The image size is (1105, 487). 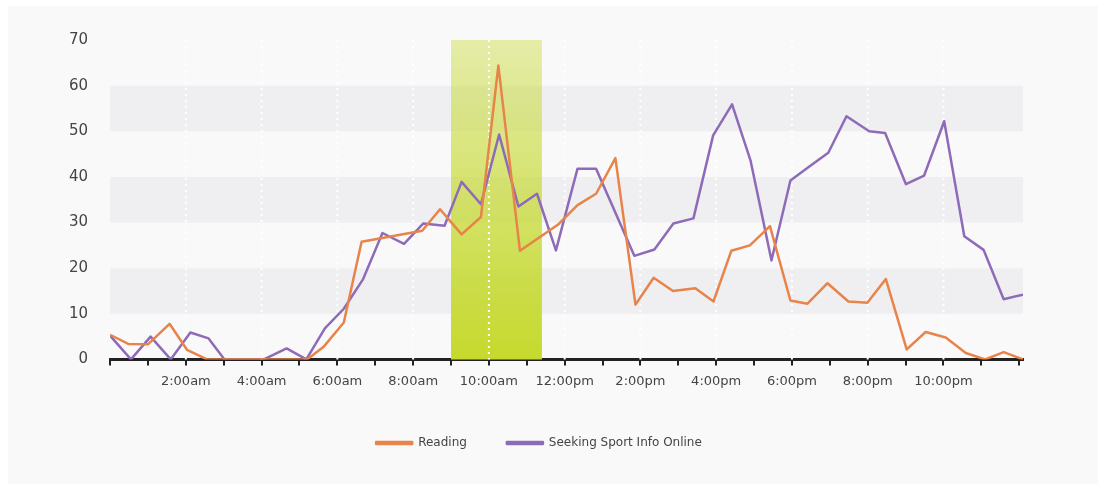 I want to click on x-tick-label: 4:00am, so click(x=261, y=380).